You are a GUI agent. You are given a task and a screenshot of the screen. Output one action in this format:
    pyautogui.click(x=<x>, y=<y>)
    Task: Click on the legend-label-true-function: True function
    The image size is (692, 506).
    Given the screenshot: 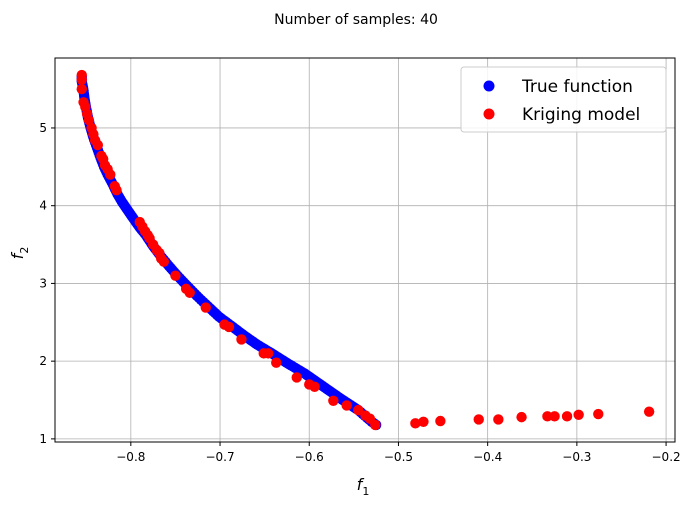 What is the action you would take?
    pyautogui.click(x=577, y=87)
    